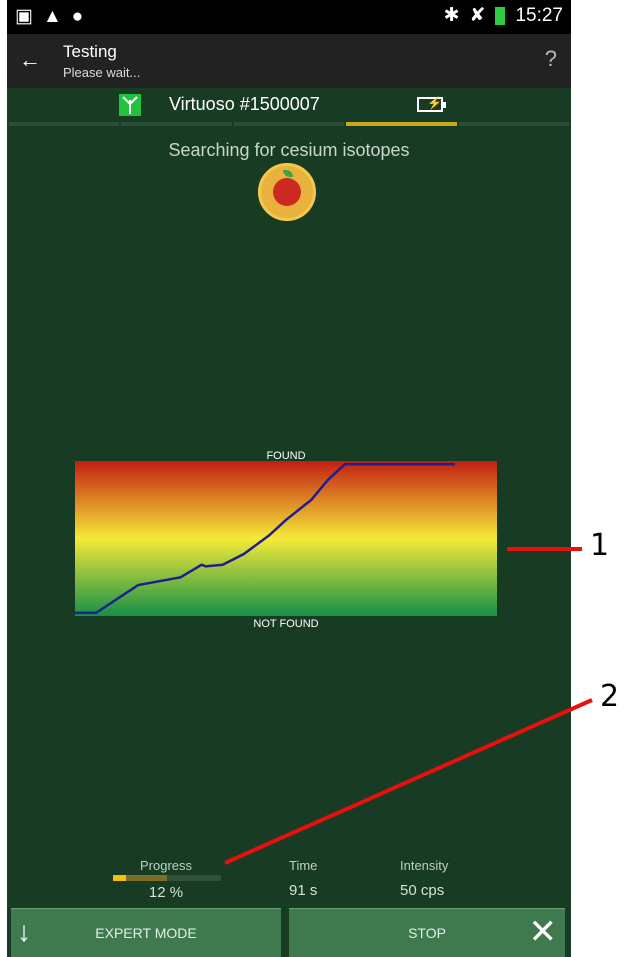 Image resolution: width=631 pixels, height=957 pixels. I want to click on chart-background, so click(286, 538).